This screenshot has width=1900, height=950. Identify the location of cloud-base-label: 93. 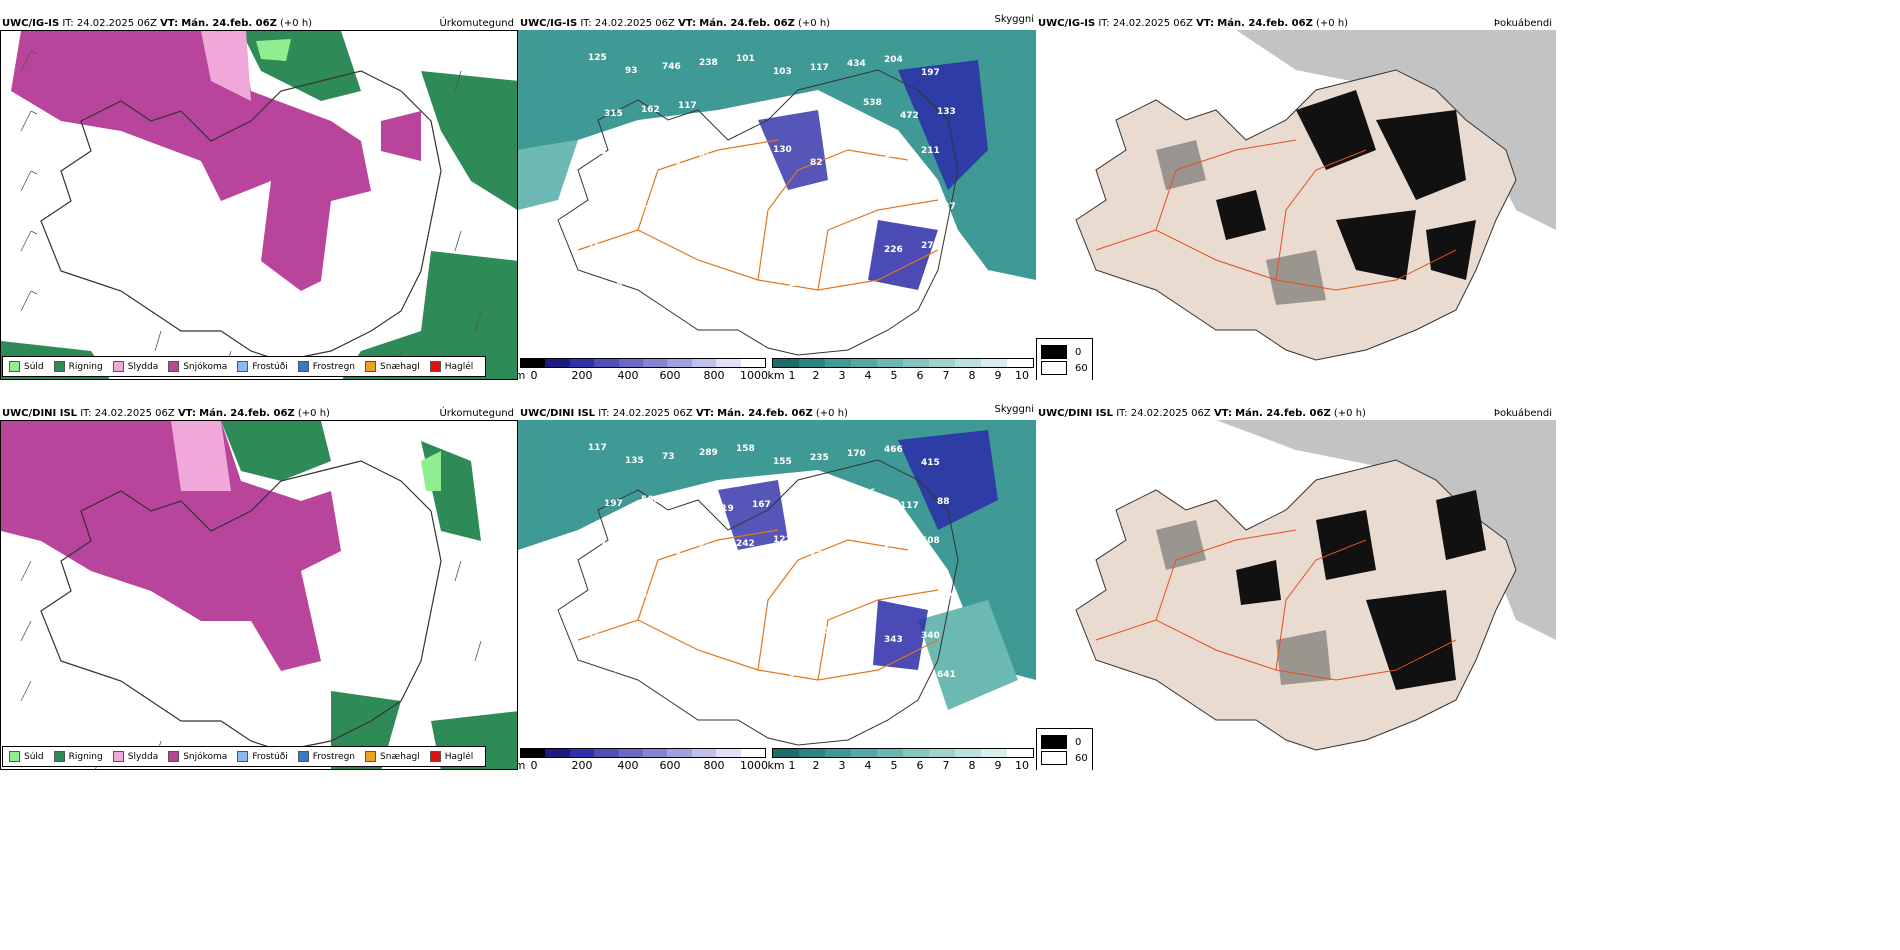
(631, 71).